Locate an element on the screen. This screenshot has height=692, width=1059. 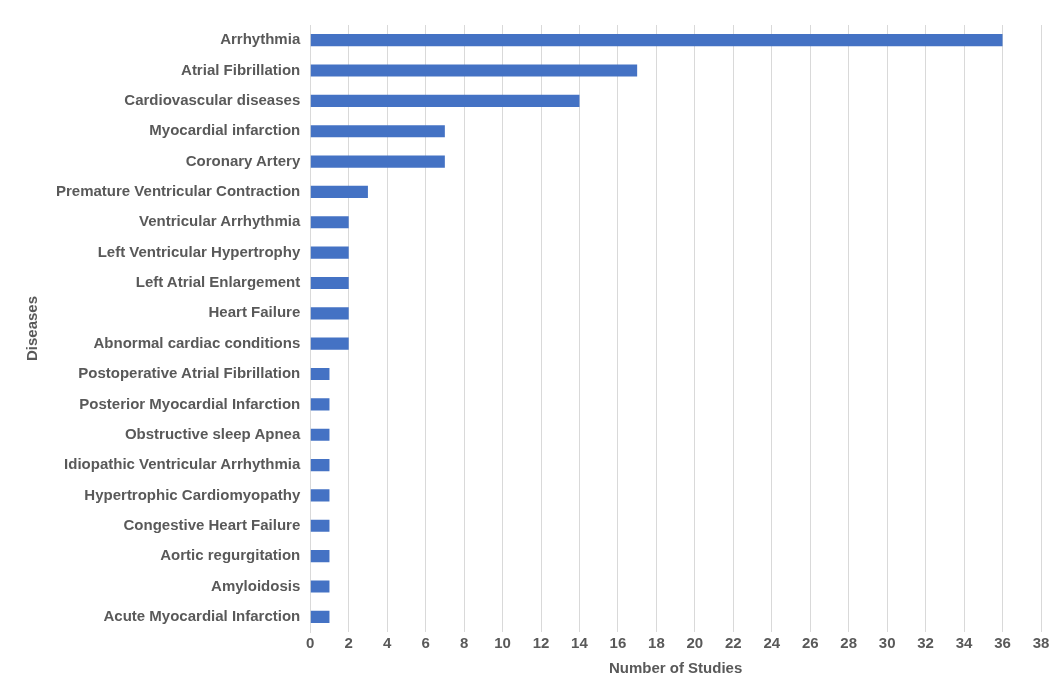
y-tick-label: Arrhythmia is located at coordinates (260, 39).